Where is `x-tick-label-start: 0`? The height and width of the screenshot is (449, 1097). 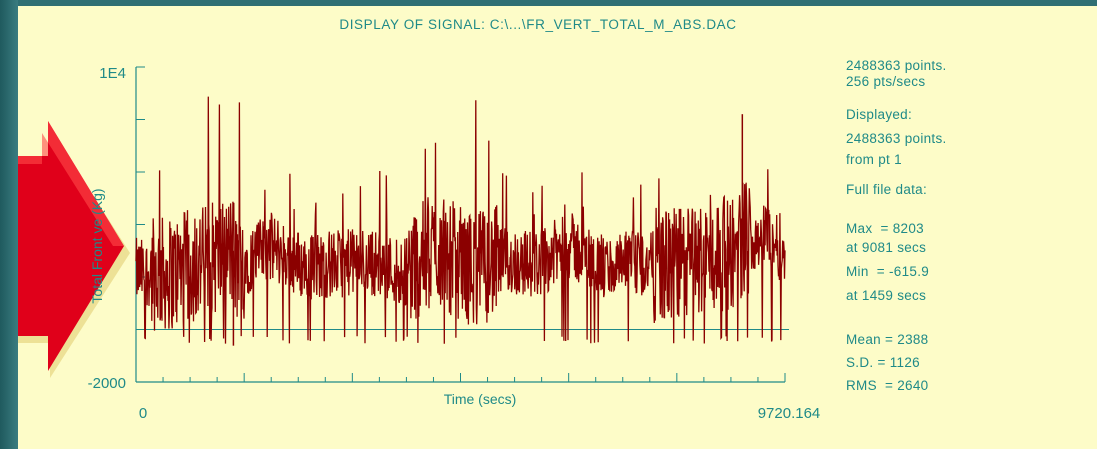 x-tick-label-start: 0 is located at coordinates (143, 413).